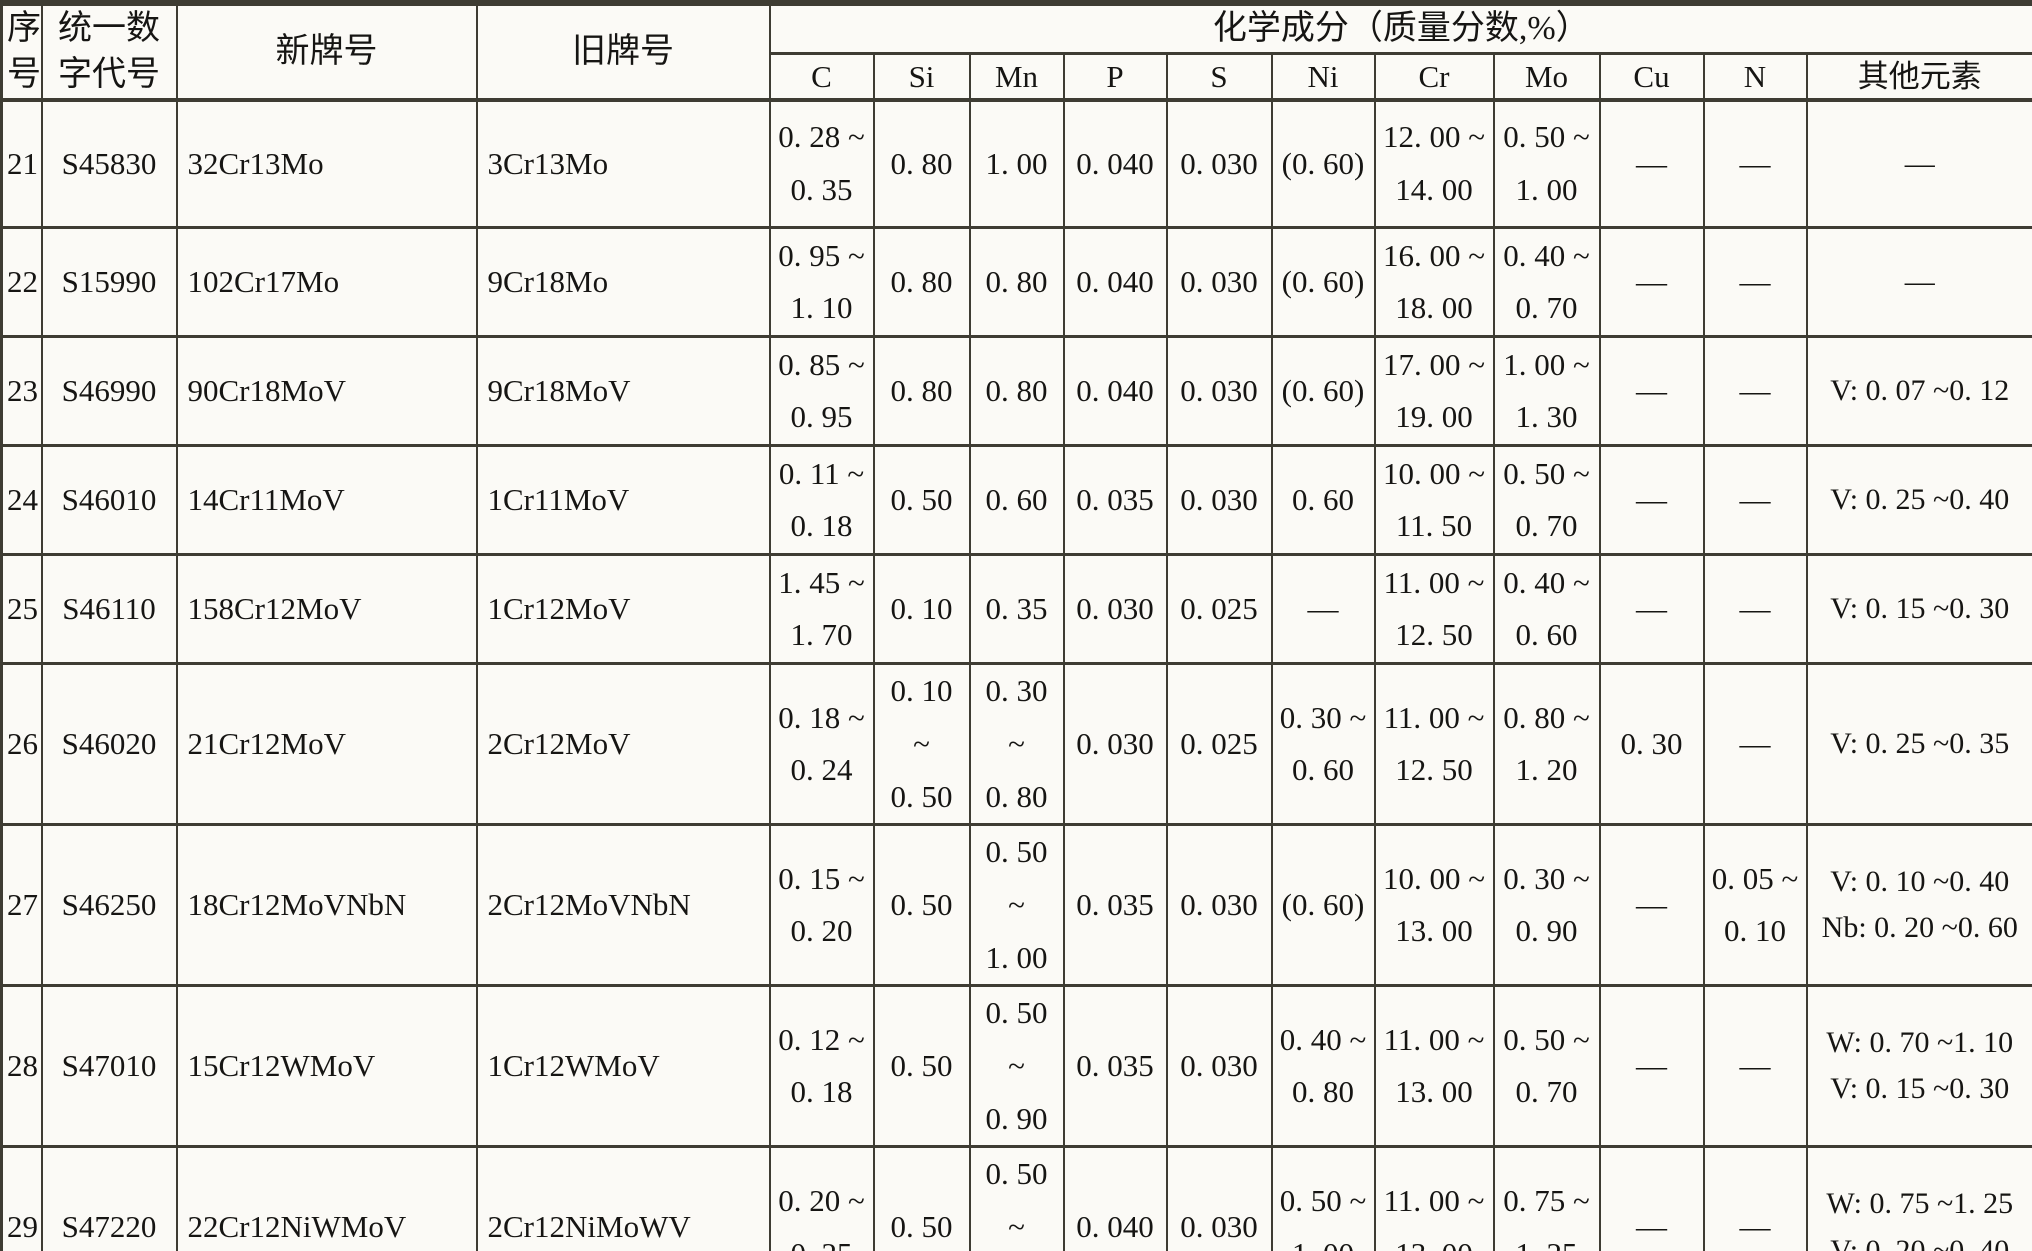 This screenshot has height=1251, width=2032. I want to click on cell-cr: 16. 00 ~ 18. 00, so click(1434, 282).